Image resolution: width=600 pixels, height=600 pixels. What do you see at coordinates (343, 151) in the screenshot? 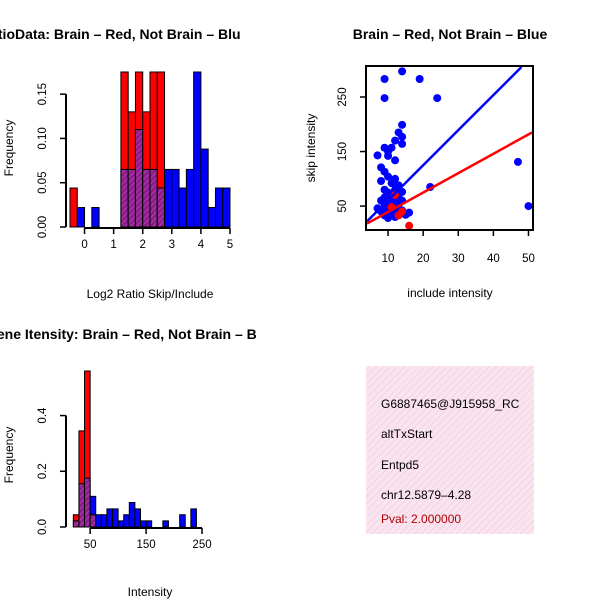
I see `y-tick-label: 150` at bounding box center [343, 151].